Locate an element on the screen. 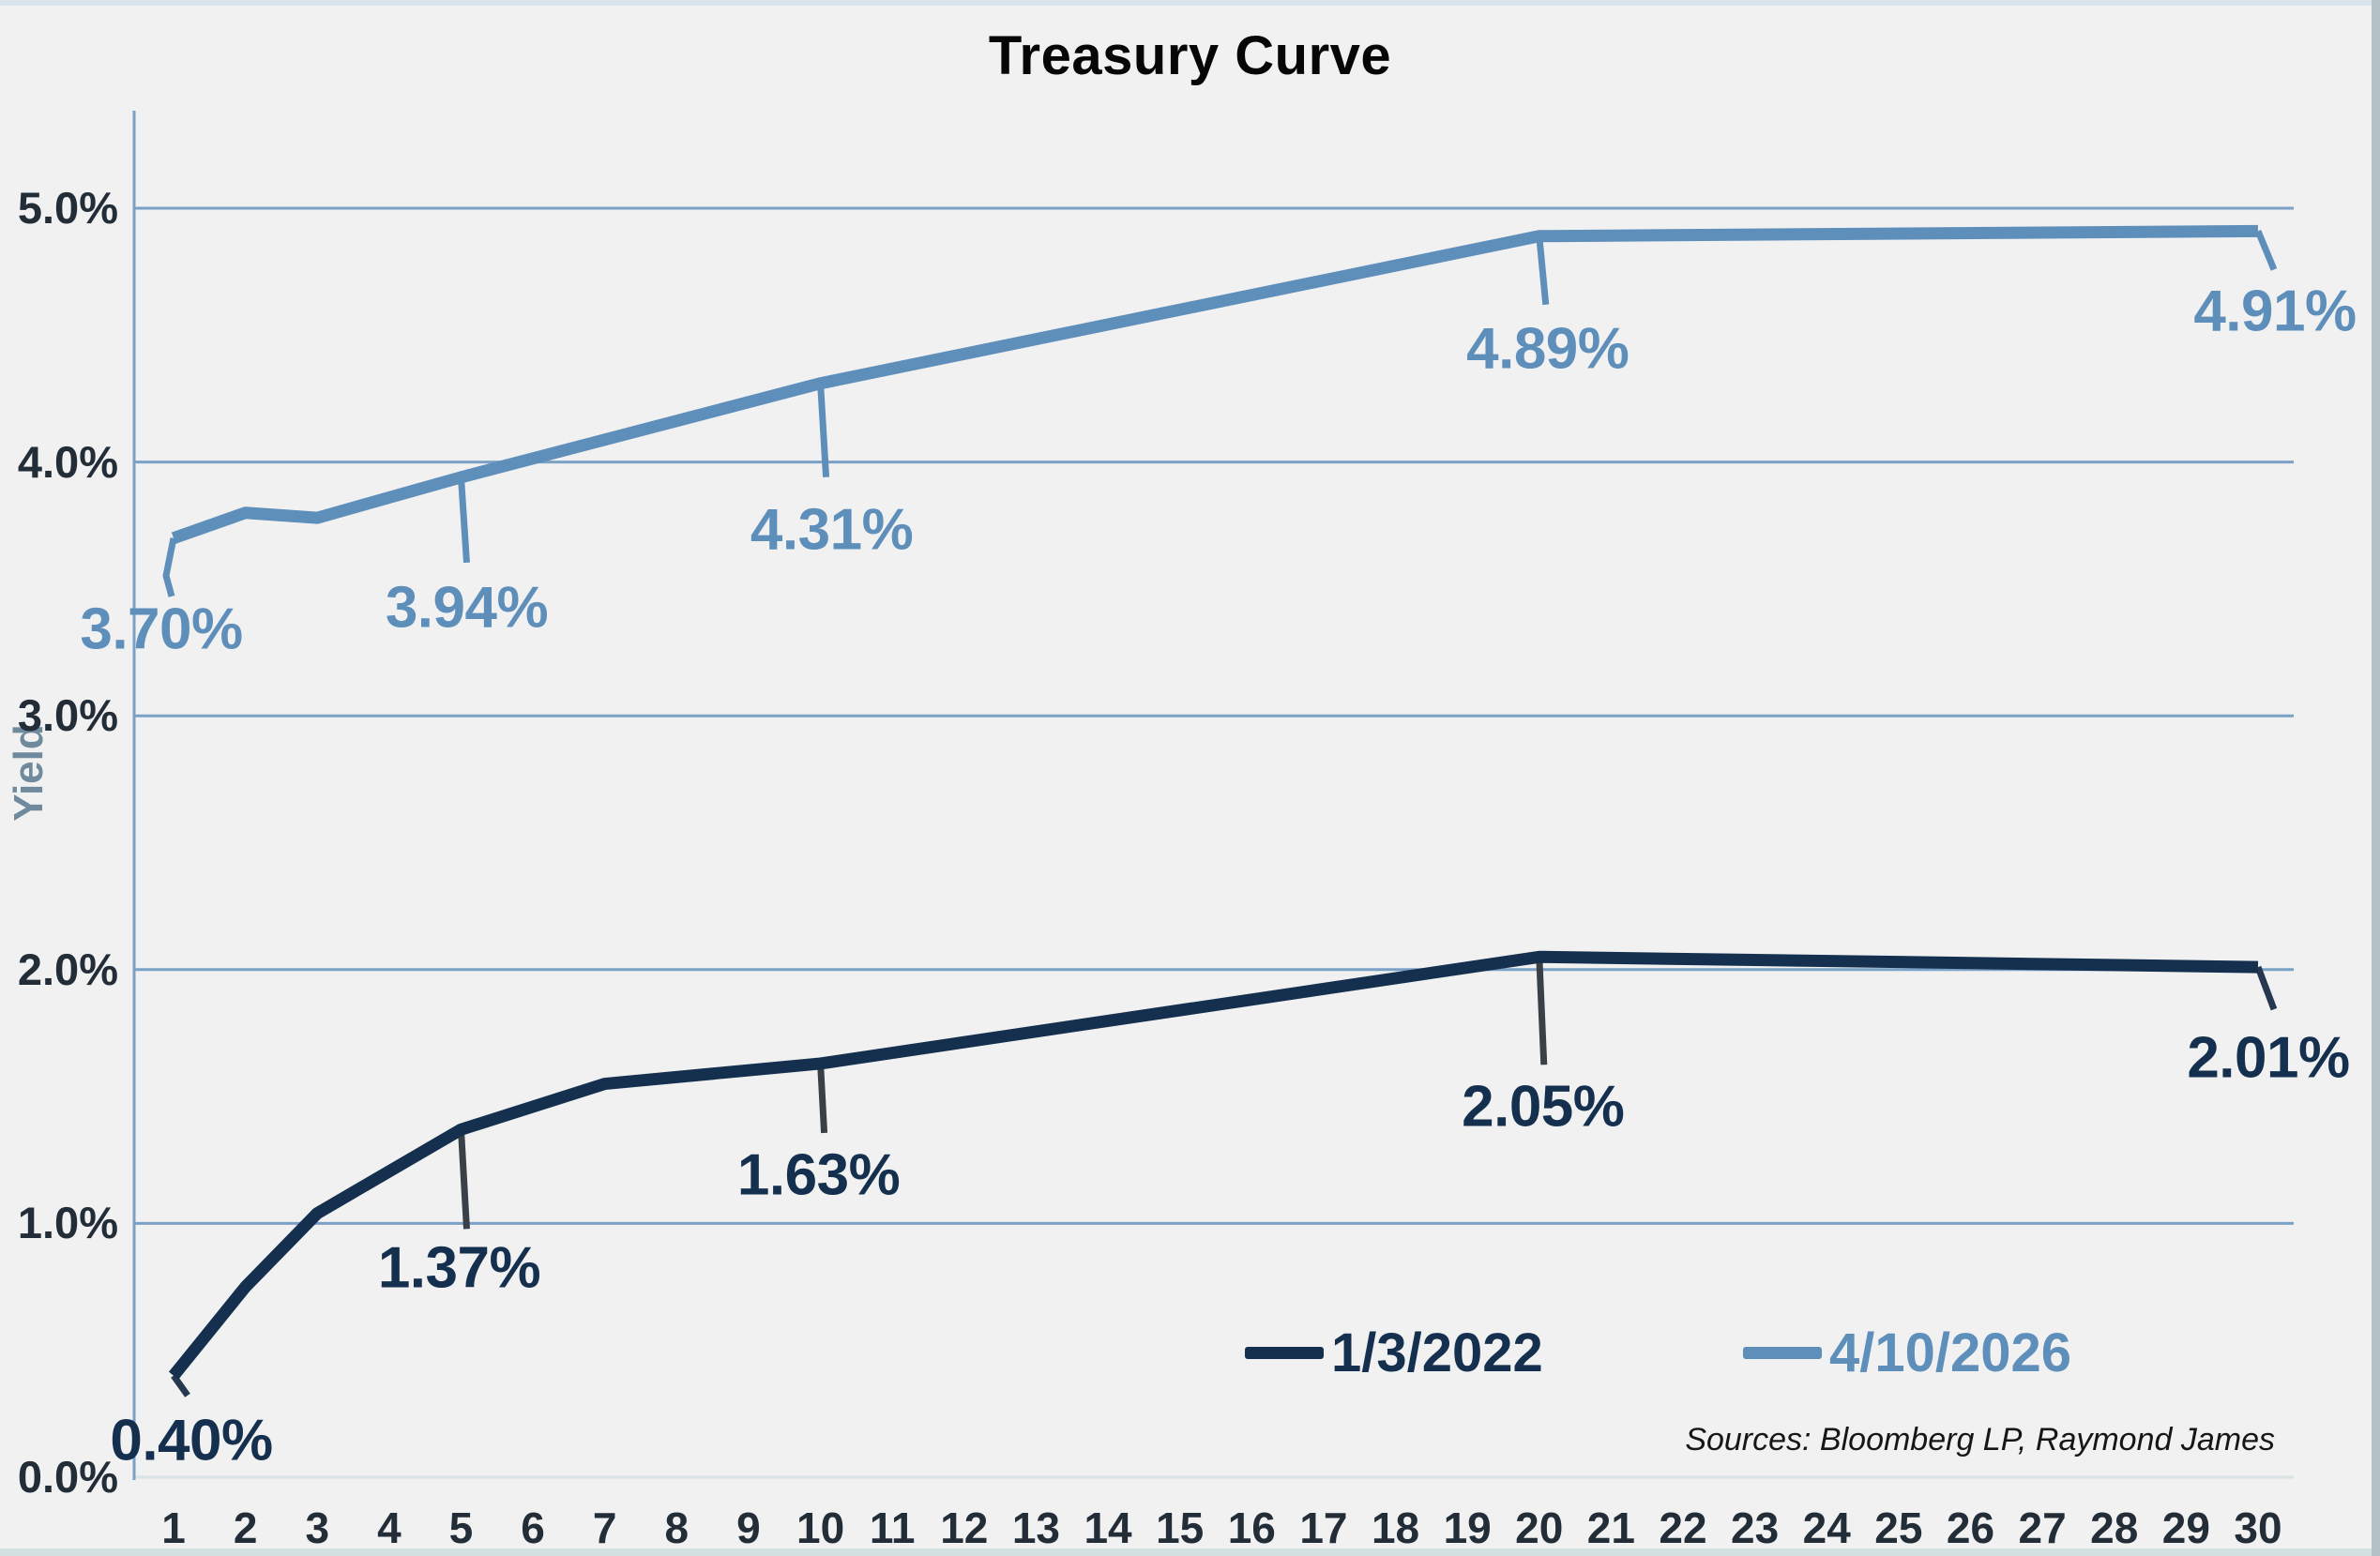  x-tick-label: 5 is located at coordinates (461, 1527).